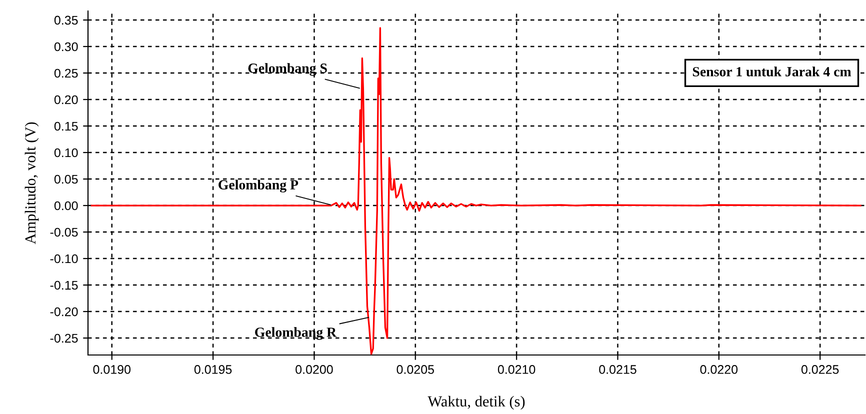 The height and width of the screenshot is (414, 866). Describe the element at coordinates (66, 73) in the screenshot. I see `y-tick-label: 0.25` at that location.